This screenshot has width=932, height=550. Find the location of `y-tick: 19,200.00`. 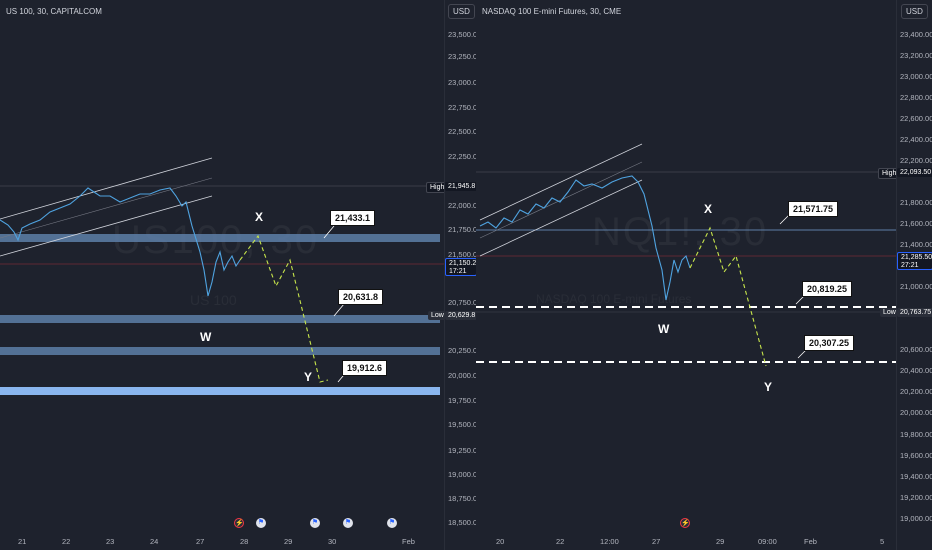

y-tick: 19,200.00 is located at coordinates (916, 497).